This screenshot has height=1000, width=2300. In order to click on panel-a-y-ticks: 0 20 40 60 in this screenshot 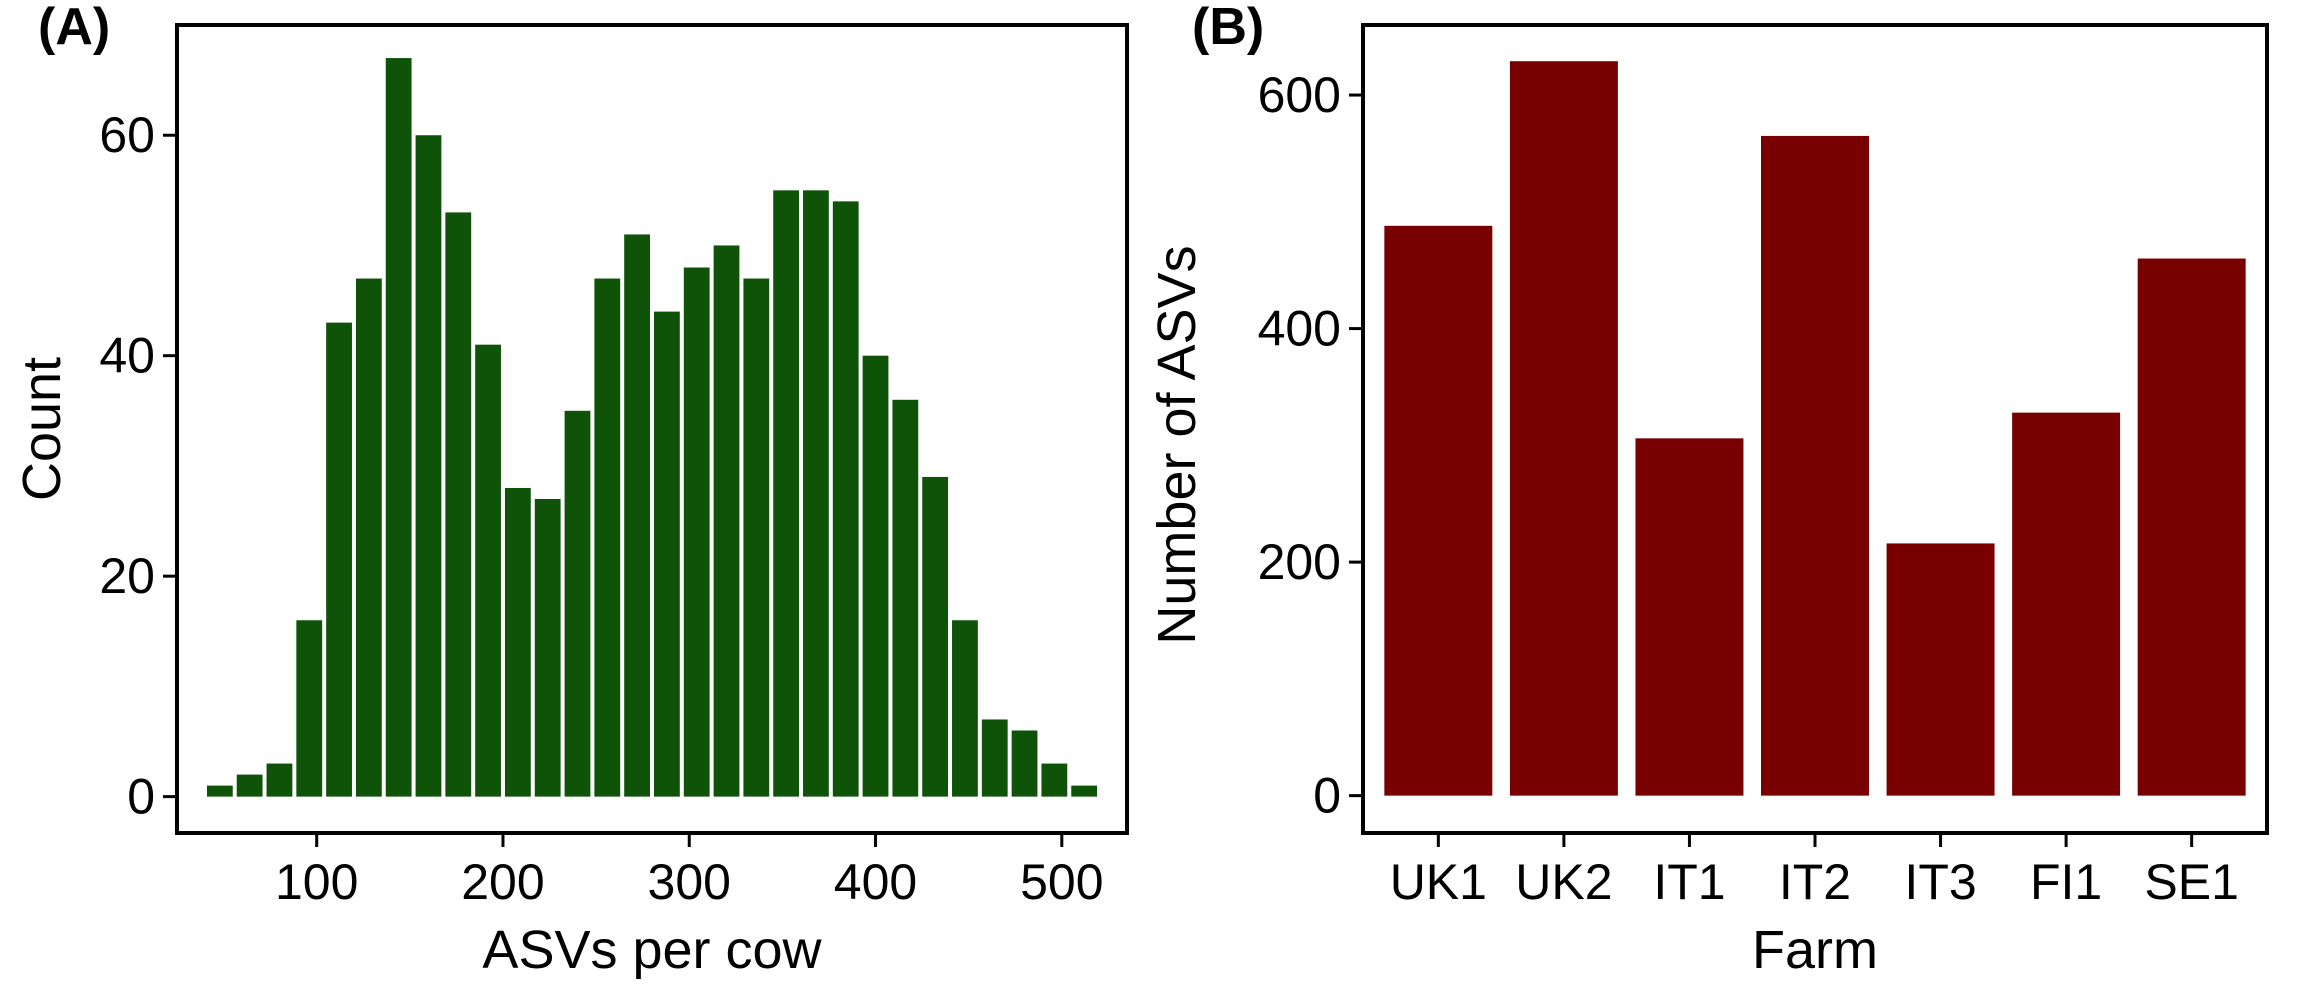, I will do `click(138, 466)`.